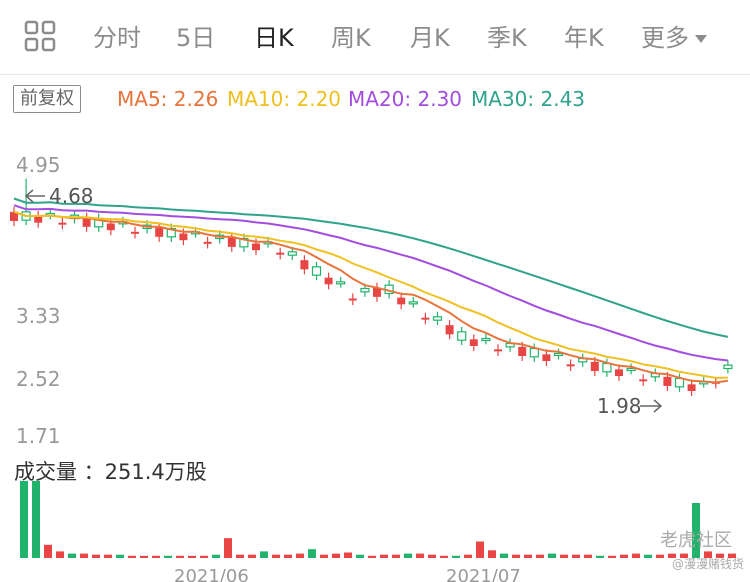 The image size is (750, 582). What do you see at coordinates (584, 38) in the screenshot?
I see `tab-yearly-k: 年K` at bounding box center [584, 38].